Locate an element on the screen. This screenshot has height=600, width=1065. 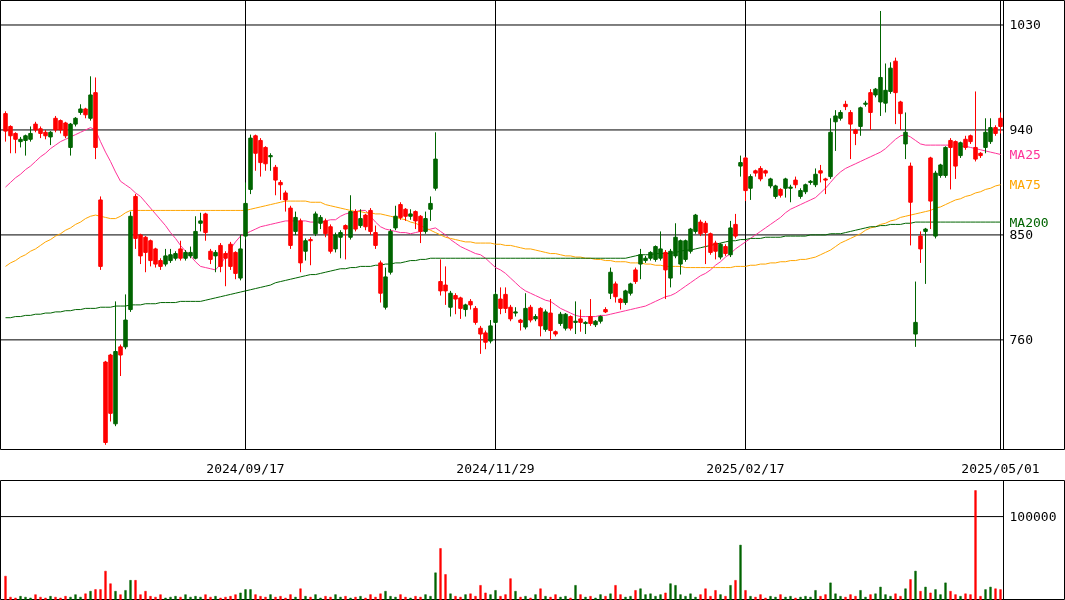
x-tick-label: 2024/09/17 is located at coordinates (245, 468).